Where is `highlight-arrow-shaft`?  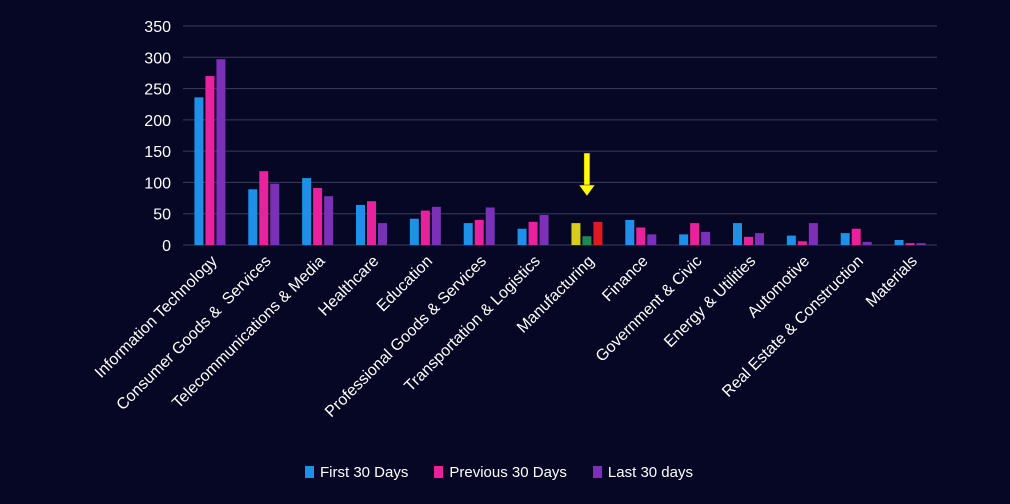
highlight-arrow-shaft is located at coordinates (587, 169).